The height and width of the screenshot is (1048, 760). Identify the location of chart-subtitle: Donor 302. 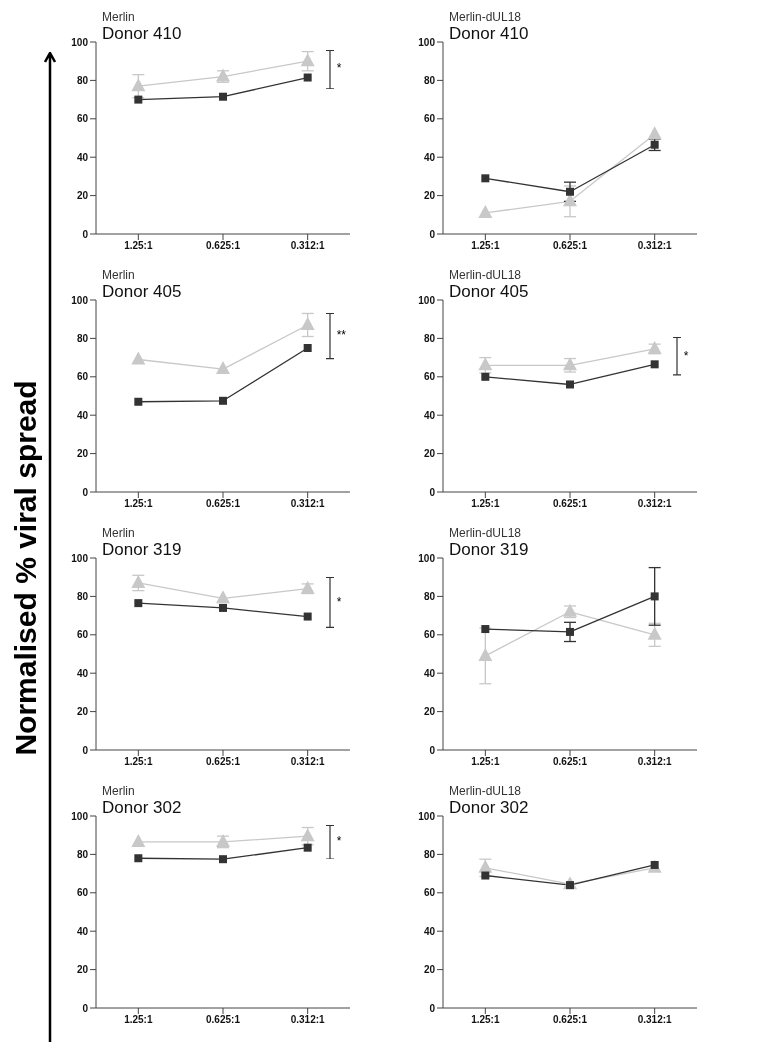
(489, 808).